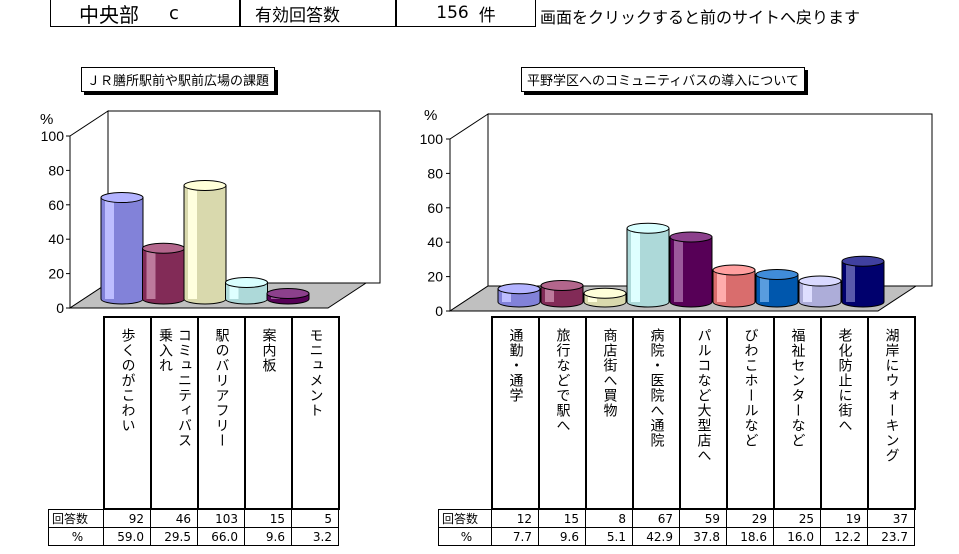 This screenshot has width=959, height=554. Describe the element at coordinates (268, 413) in the screenshot. I see `chart1-category: 案内板` at that location.